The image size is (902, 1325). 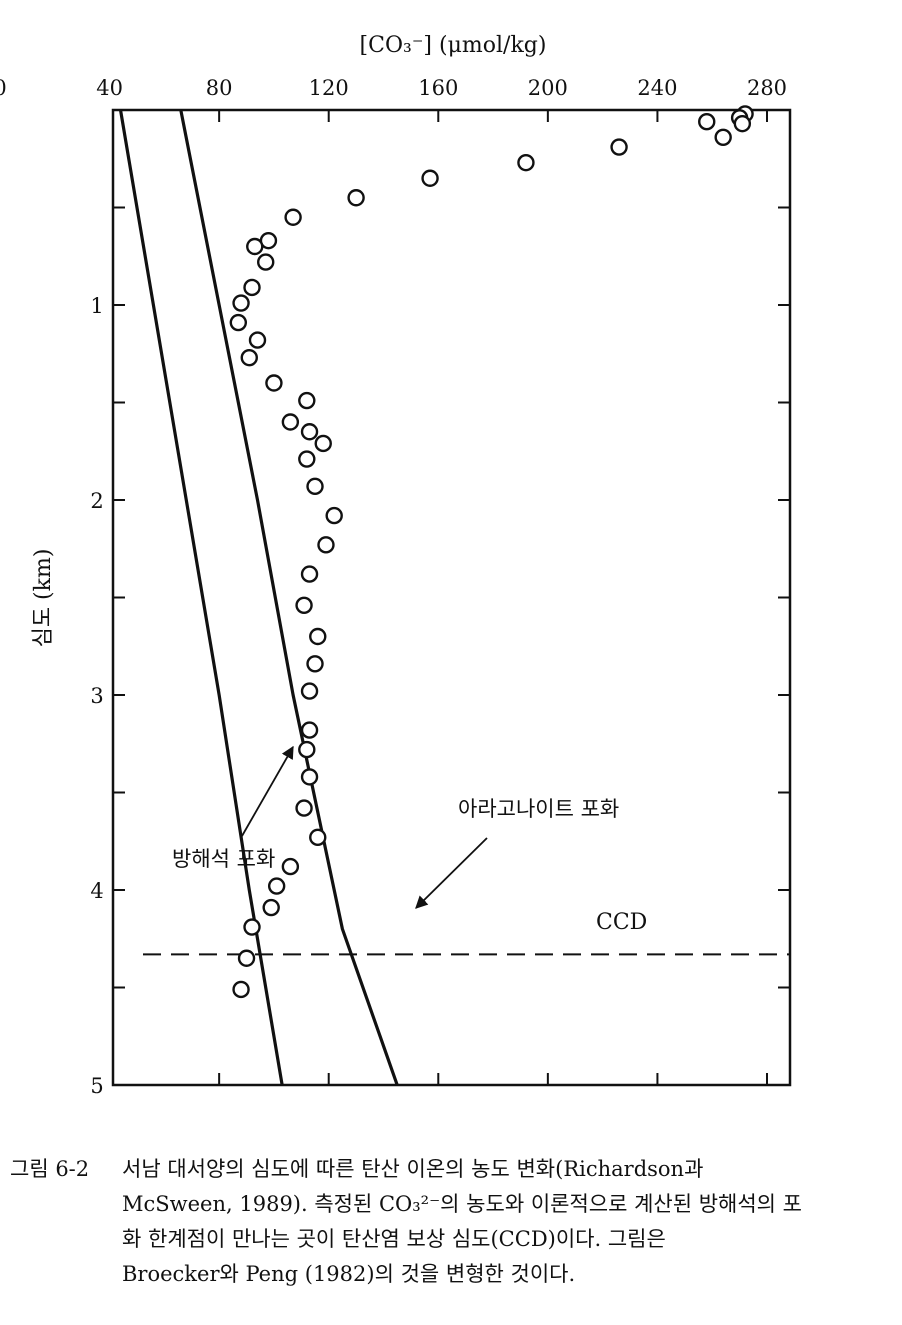 What do you see at coordinates (413, 1169) in the screenshot?
I see `caption-line-1: 서남 대서양의 심도에 따른 탄산 이온의 농도 변화(Richardson과` at bounding box center [413, 1169].